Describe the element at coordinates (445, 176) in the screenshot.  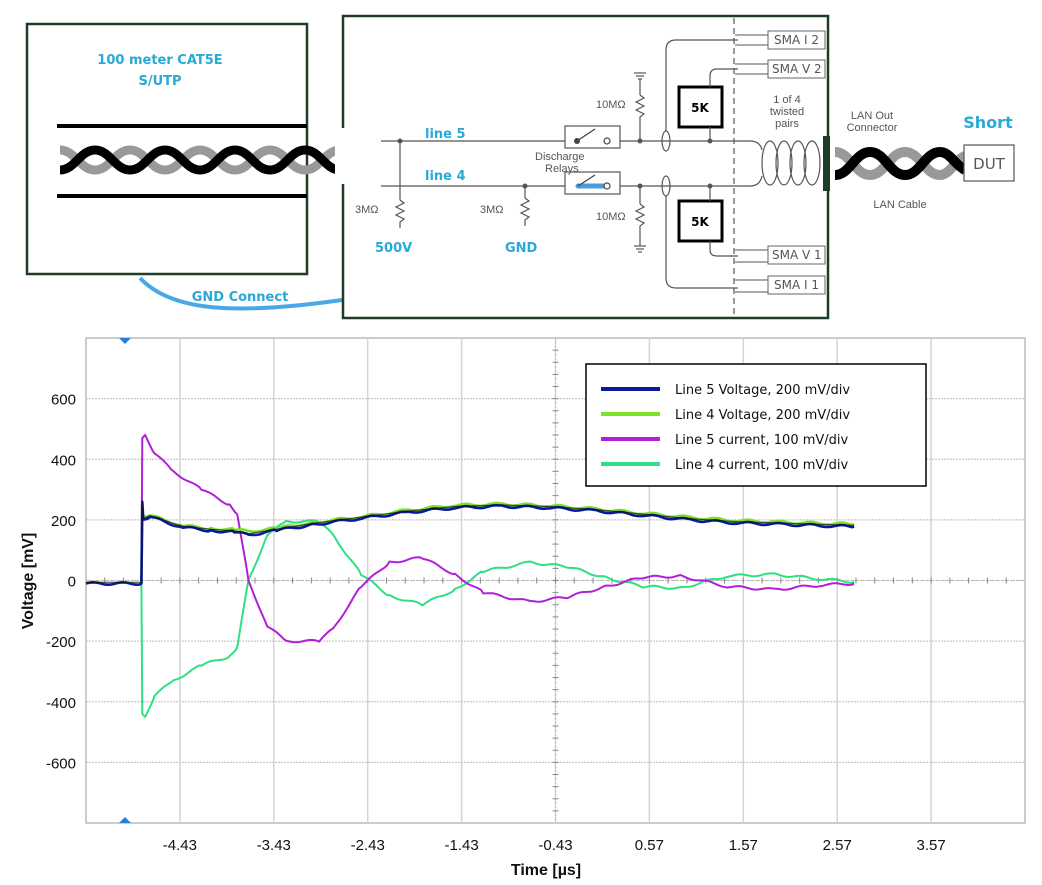
I see `line4-label: line 4` at that location.